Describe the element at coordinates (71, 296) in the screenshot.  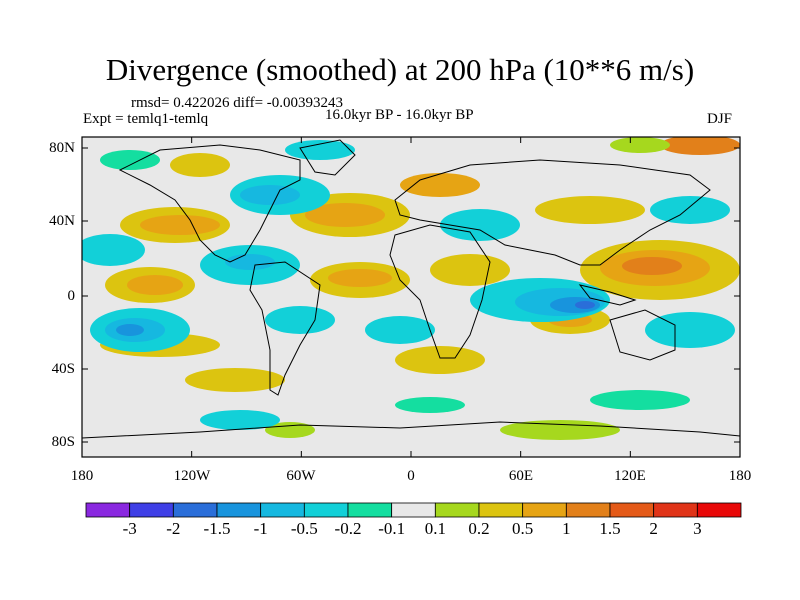
I see `y-tick-label: 0` at that location.